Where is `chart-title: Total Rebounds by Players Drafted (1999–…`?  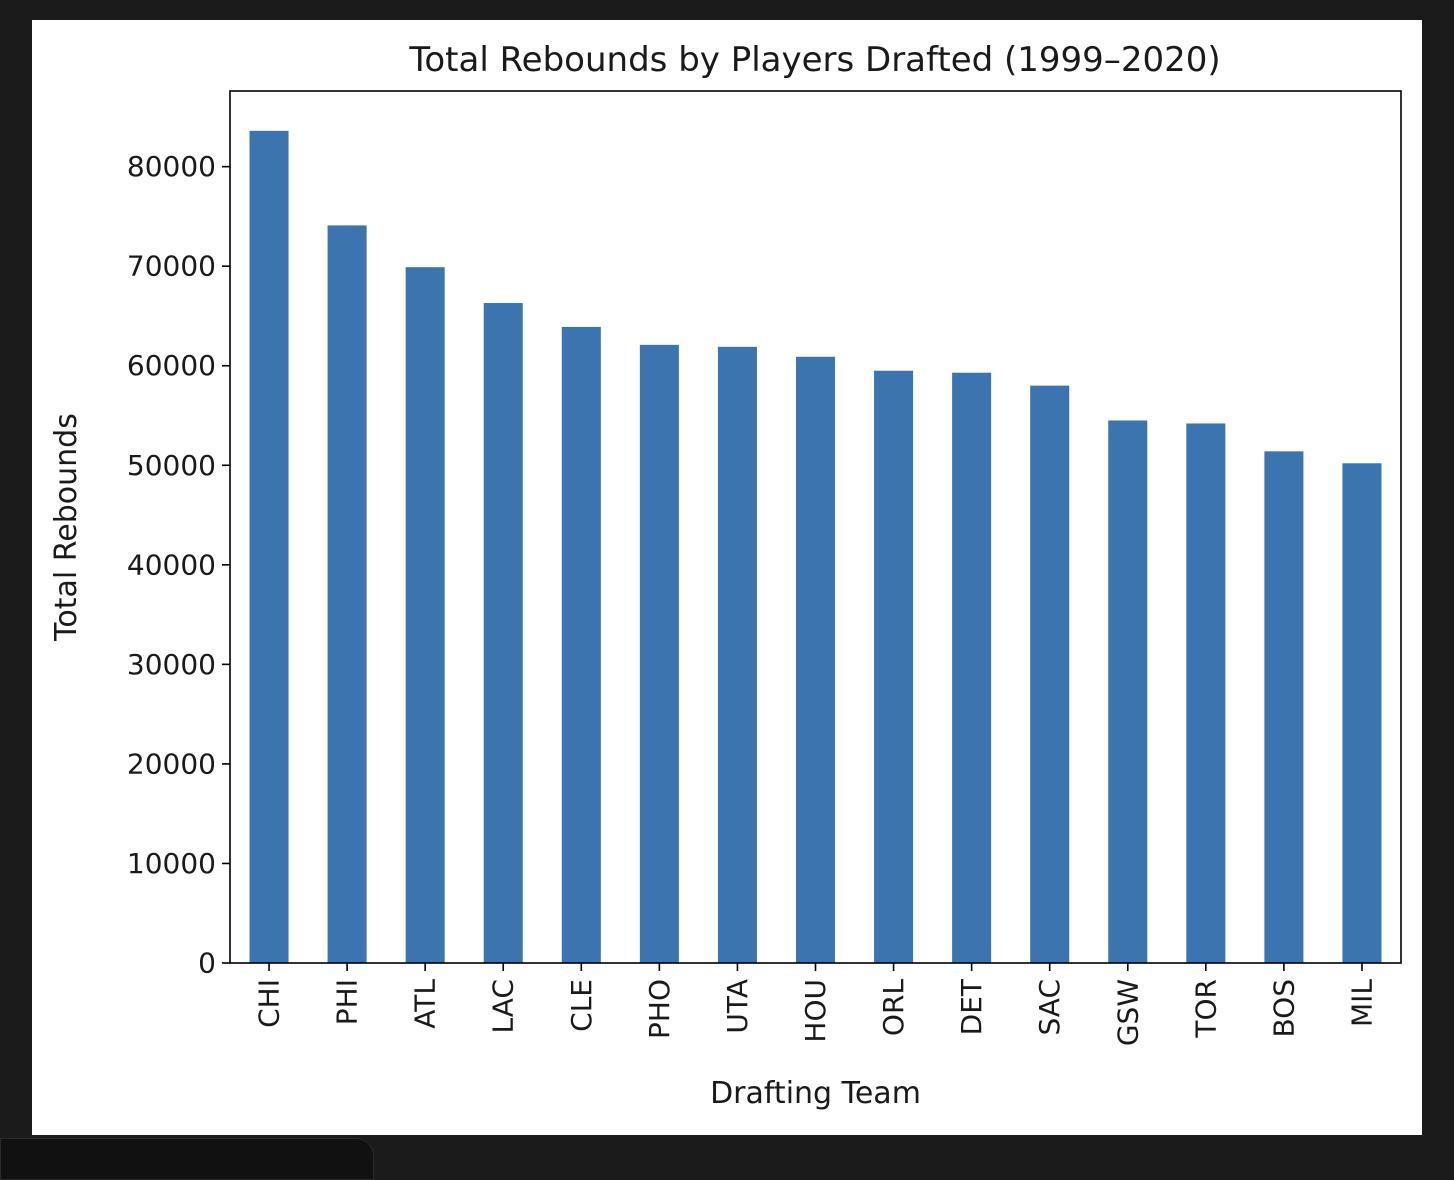 chart-title: Total Rebounds by Players Drafted (1999–… is located at coordinates (814, 60).